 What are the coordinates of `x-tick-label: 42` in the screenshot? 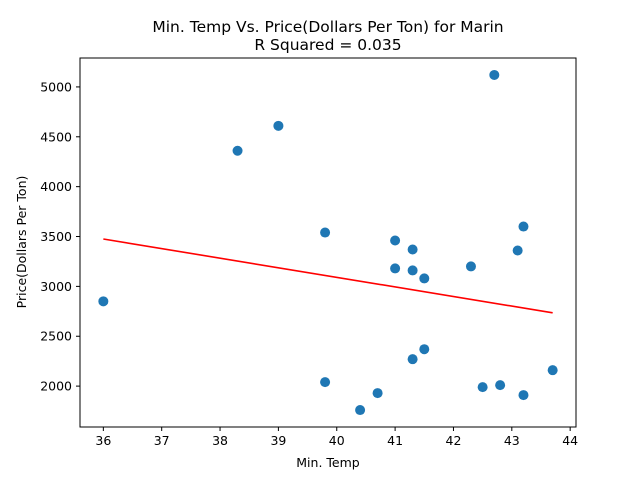 It's located at (454, 440).